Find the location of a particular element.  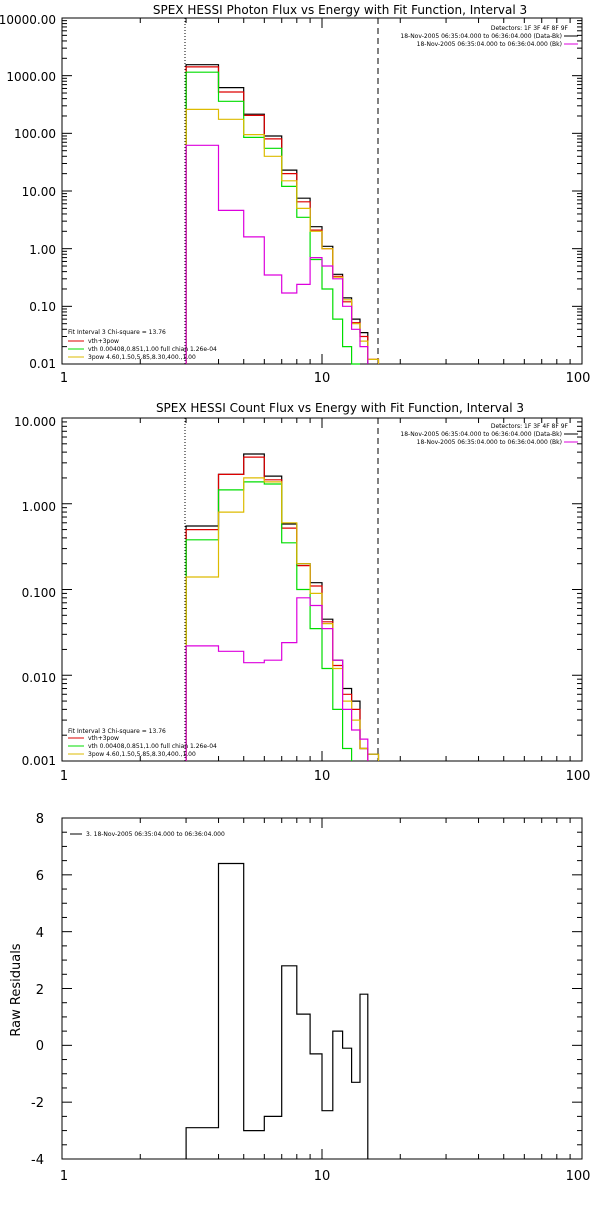

photon-series-vth-3pow is located at coordinates (282, 215).